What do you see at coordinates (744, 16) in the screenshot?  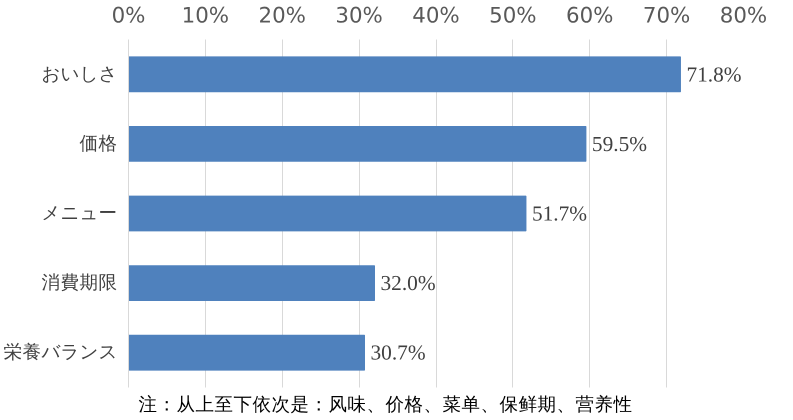 I see `x-tick-label: 80%` at bounding box center [744, 16].